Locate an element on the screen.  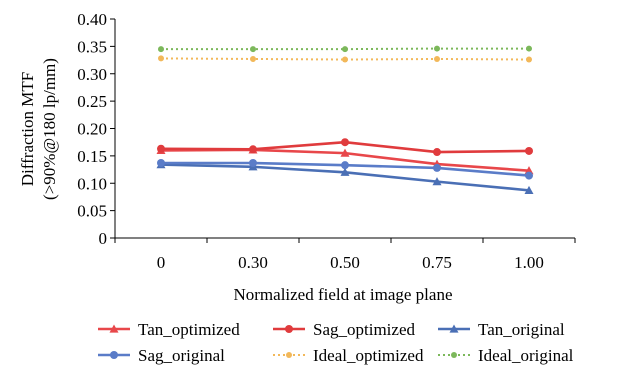
y-tick-label: 0.15 is located at coordinates (92, 156).